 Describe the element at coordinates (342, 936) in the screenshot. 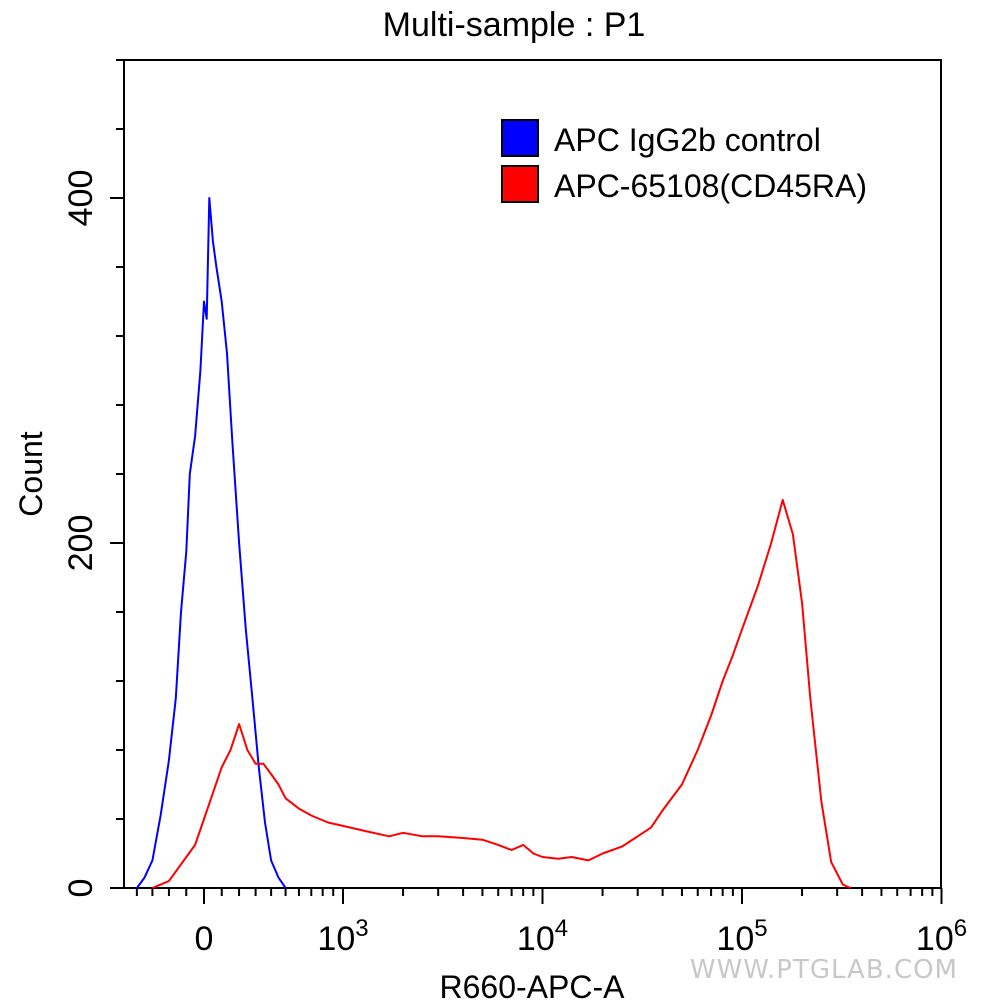

I see `x-tick-label: 10³` at that location.